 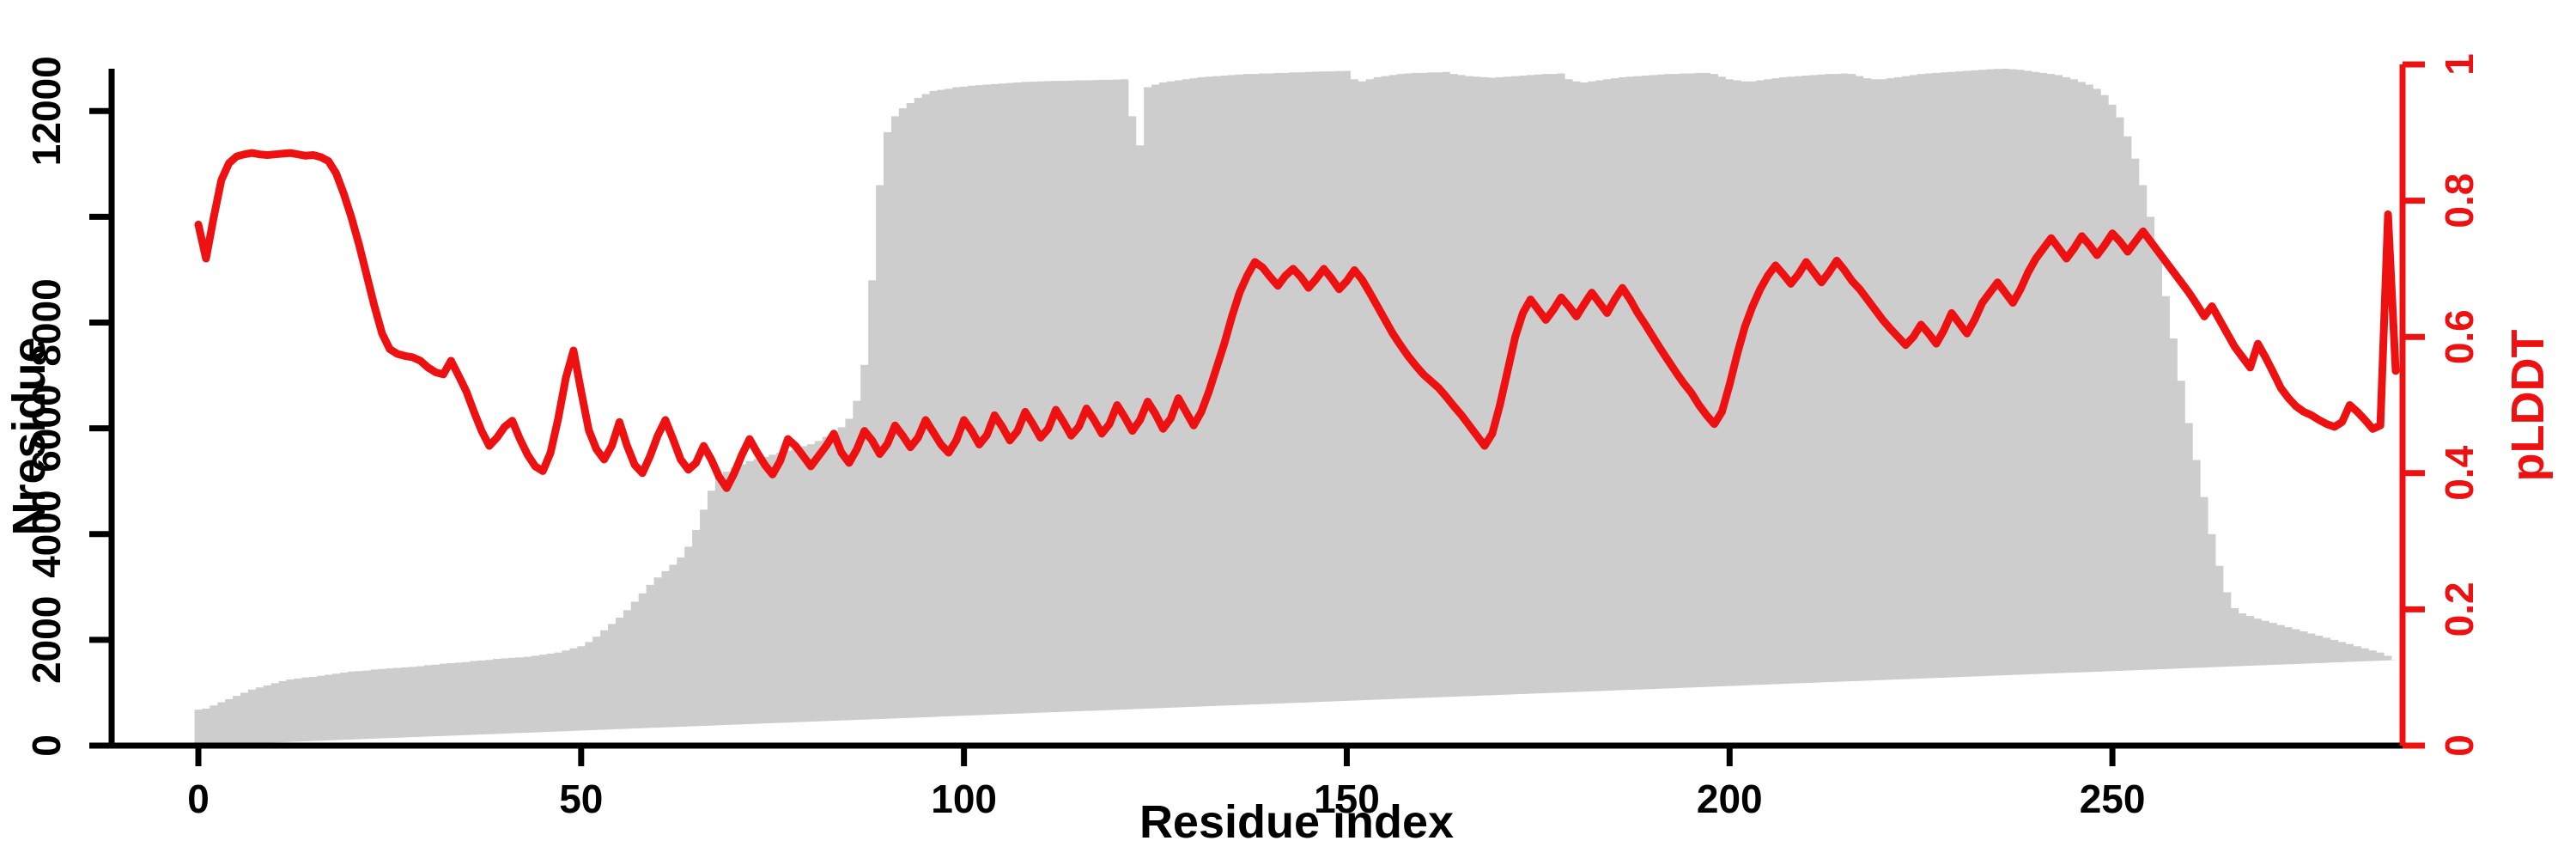 What do you see at coordinates (46, 640) in the screenshot?
I see `y-axis-left-tick-label: 2000` at bounding box center [46, 640].